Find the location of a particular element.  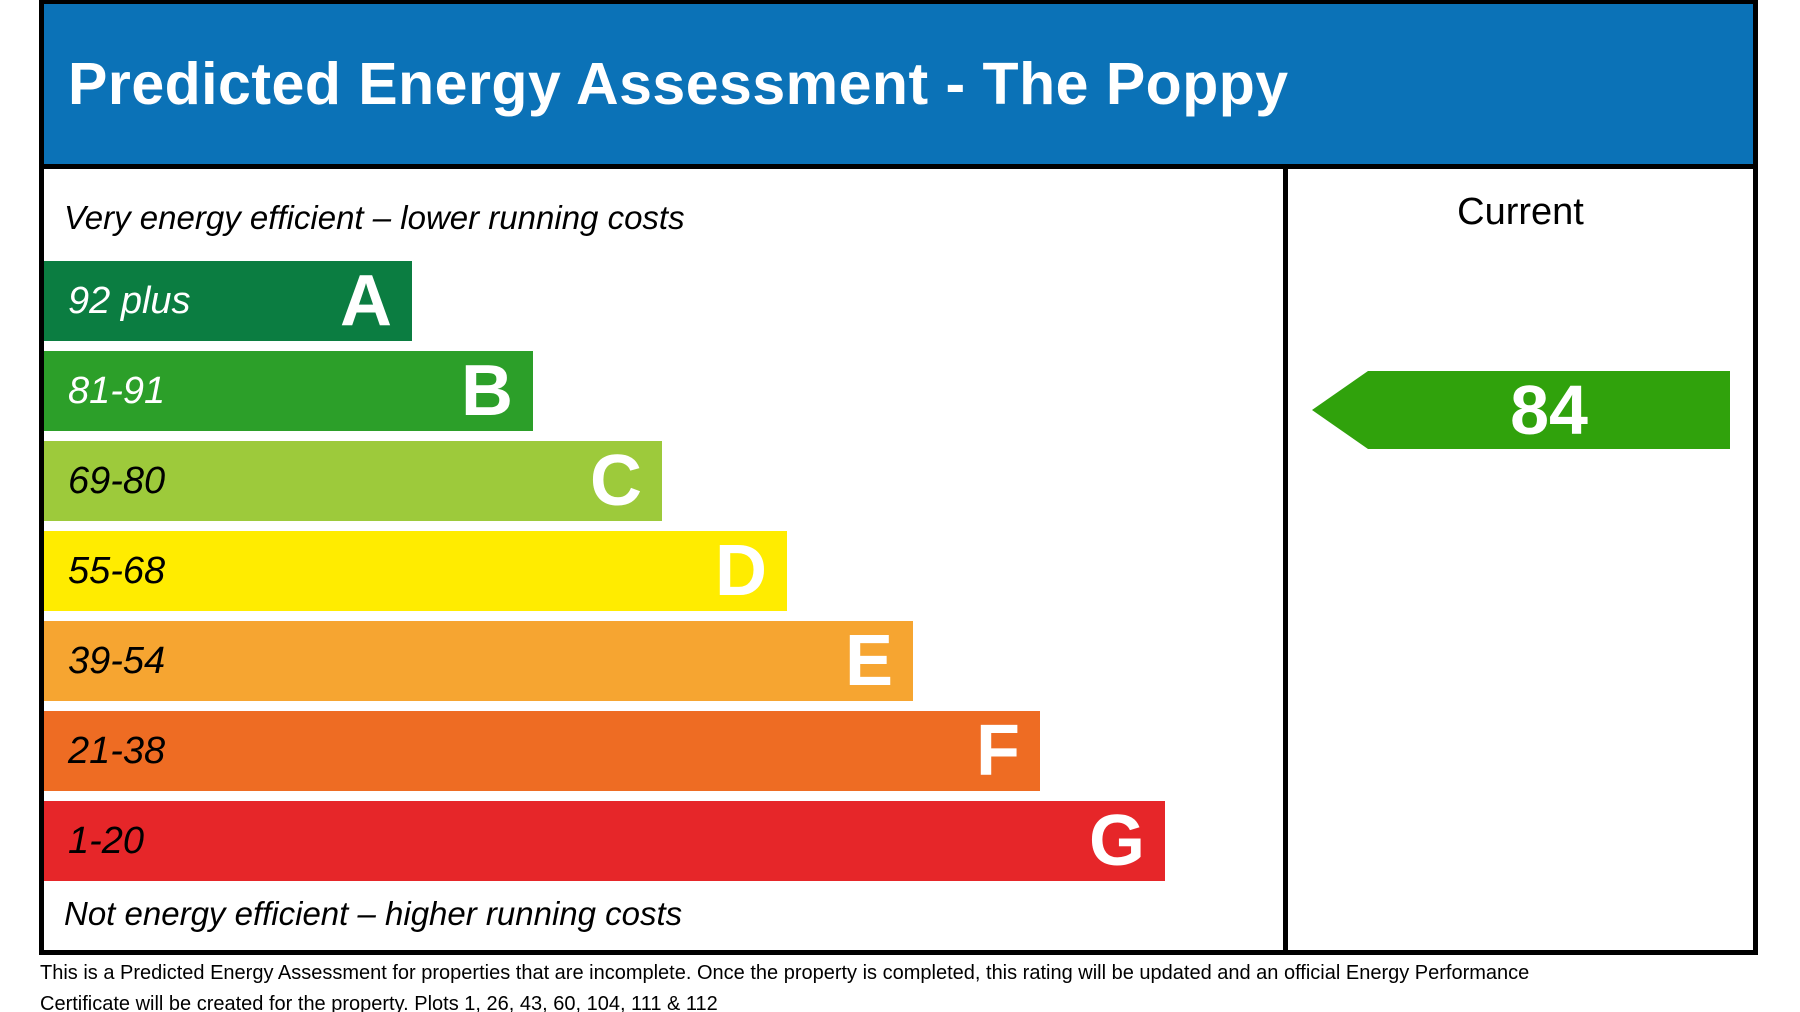

band-letter: F is located at coordinates (998, 751).